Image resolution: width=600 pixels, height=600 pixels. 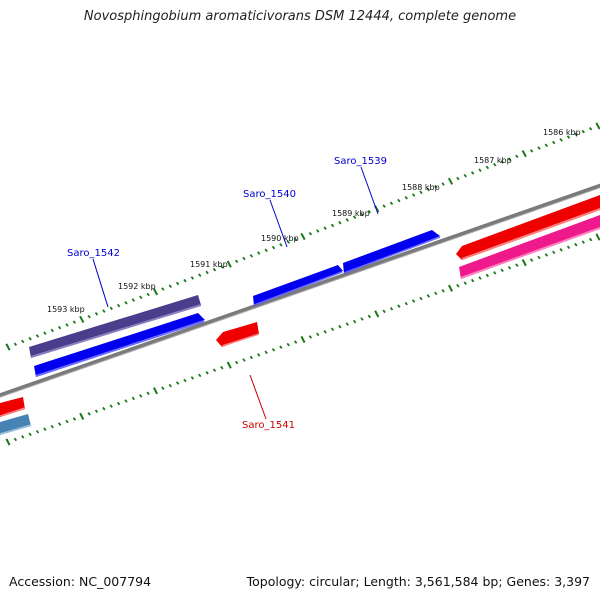 I want to click on scale-label-1587: 1587 kbp, so click(x=493, y=160).